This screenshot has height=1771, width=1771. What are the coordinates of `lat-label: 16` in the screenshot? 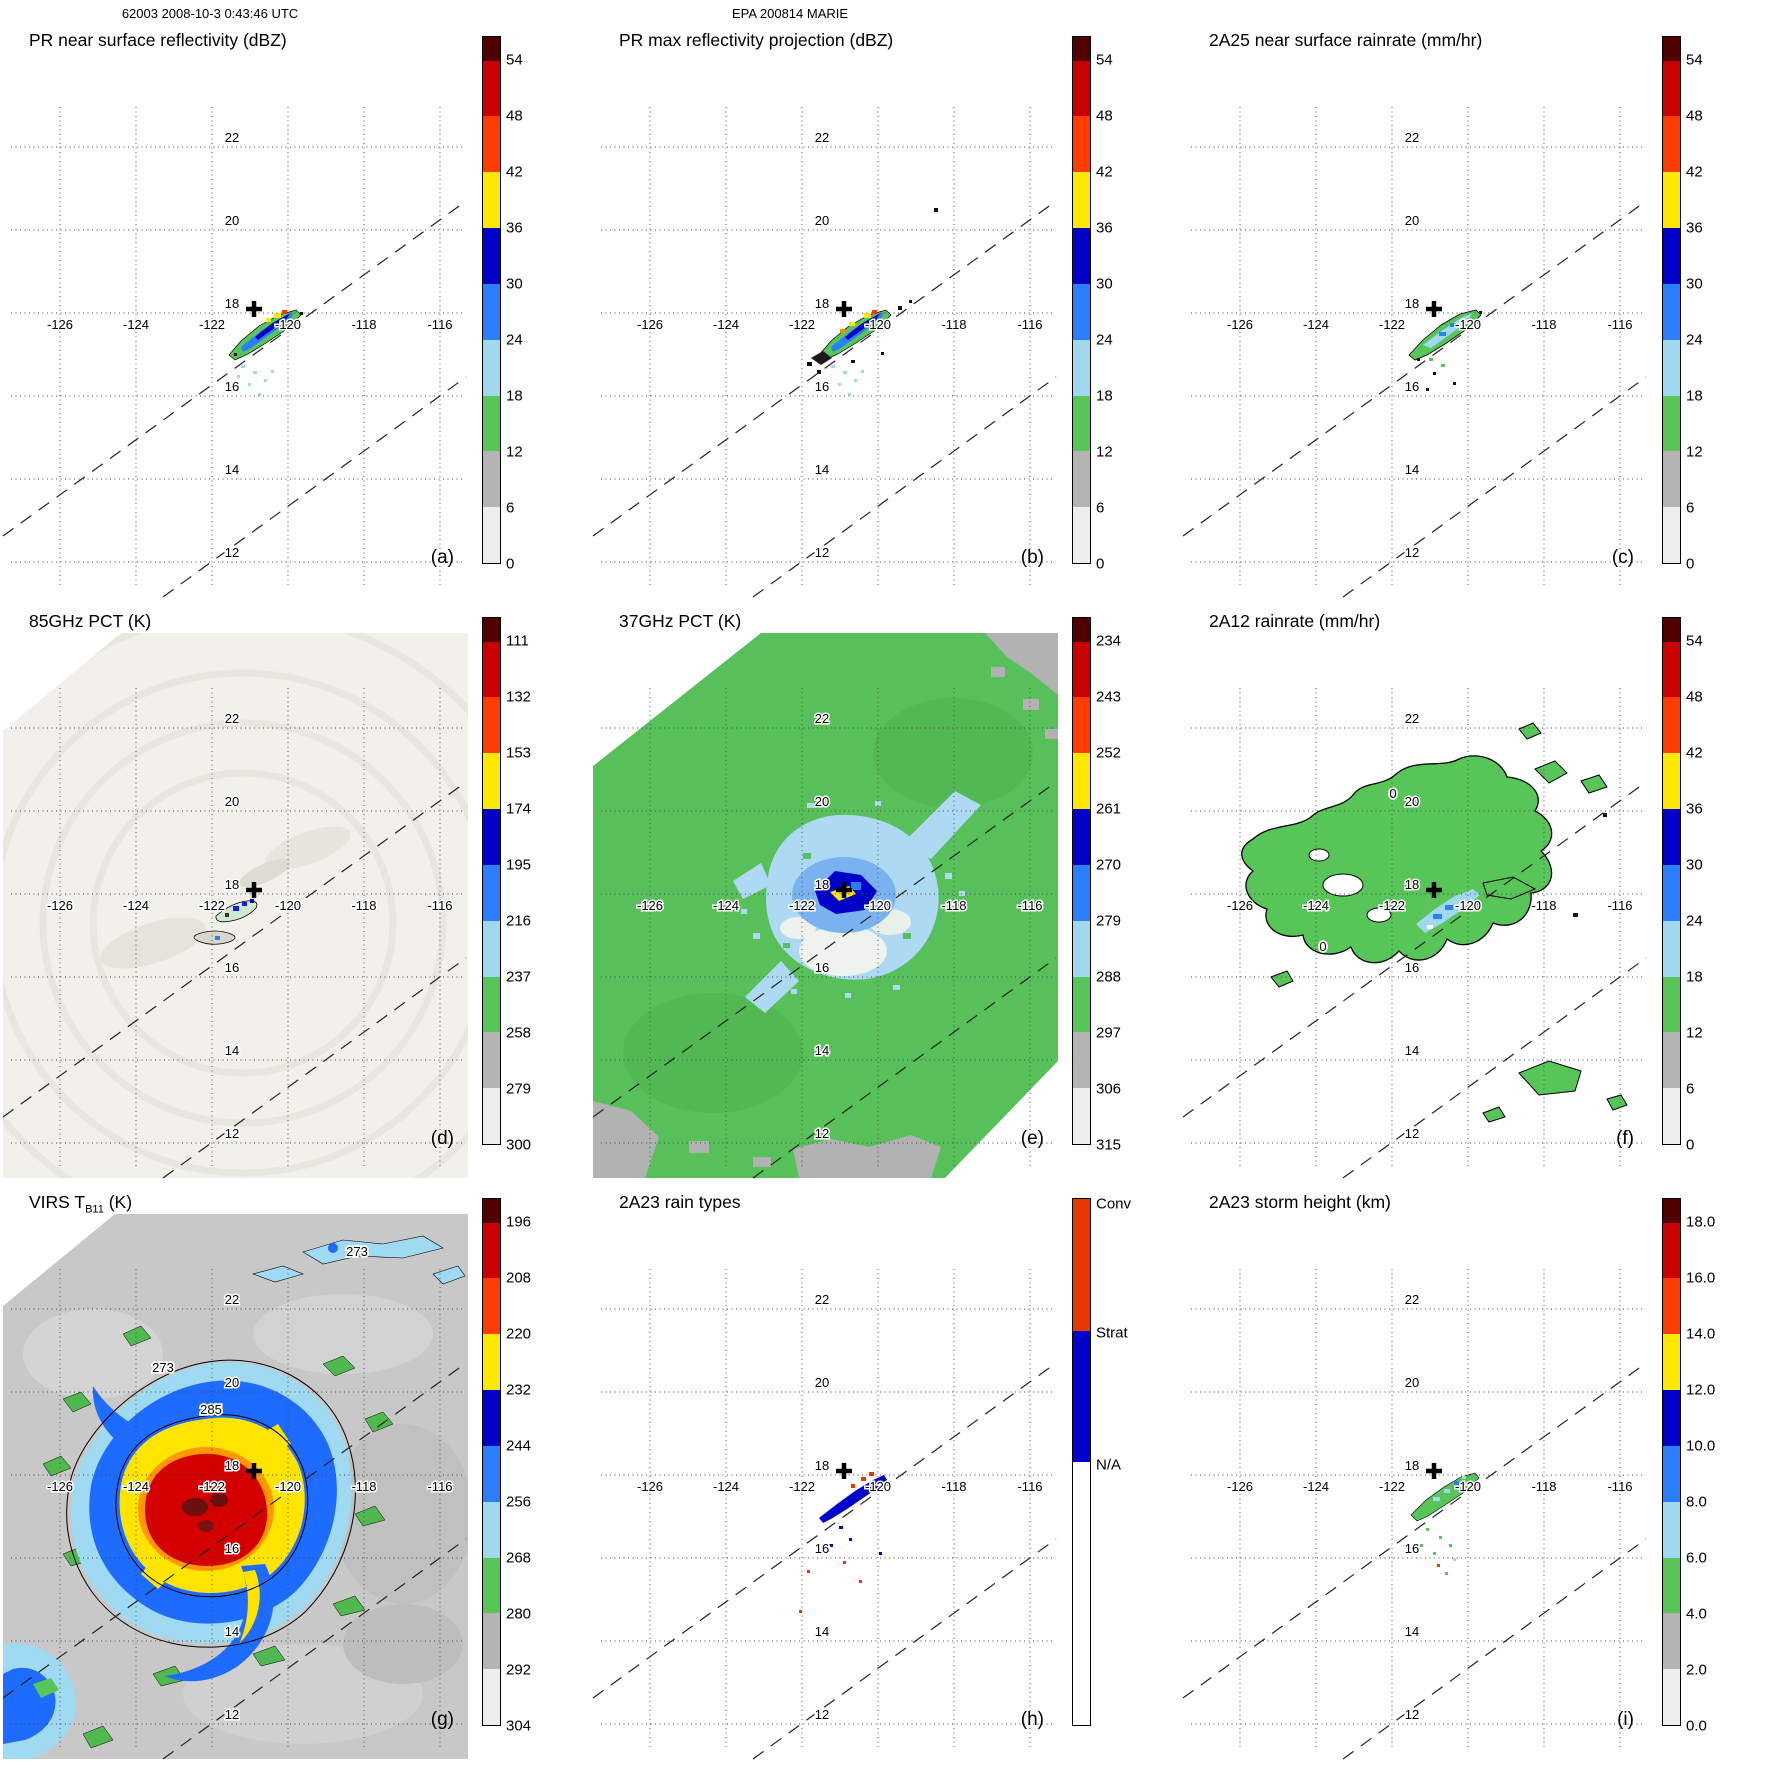 It's located at (822, 967).